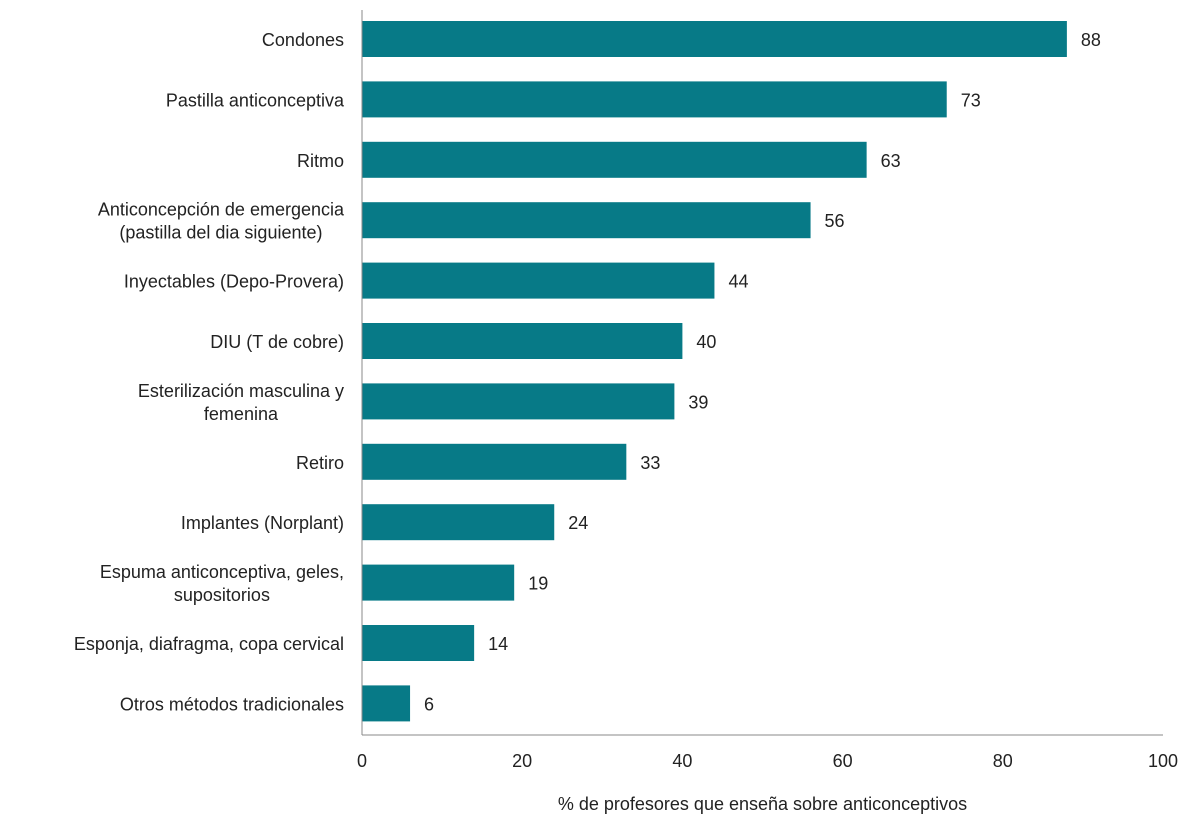 The width and height of the screenshot is (1184, 816). Describe the element at coordinates (234, 282) in the screenshot. I see `category-label: Inyectables (Depo-Provera)` at that location.